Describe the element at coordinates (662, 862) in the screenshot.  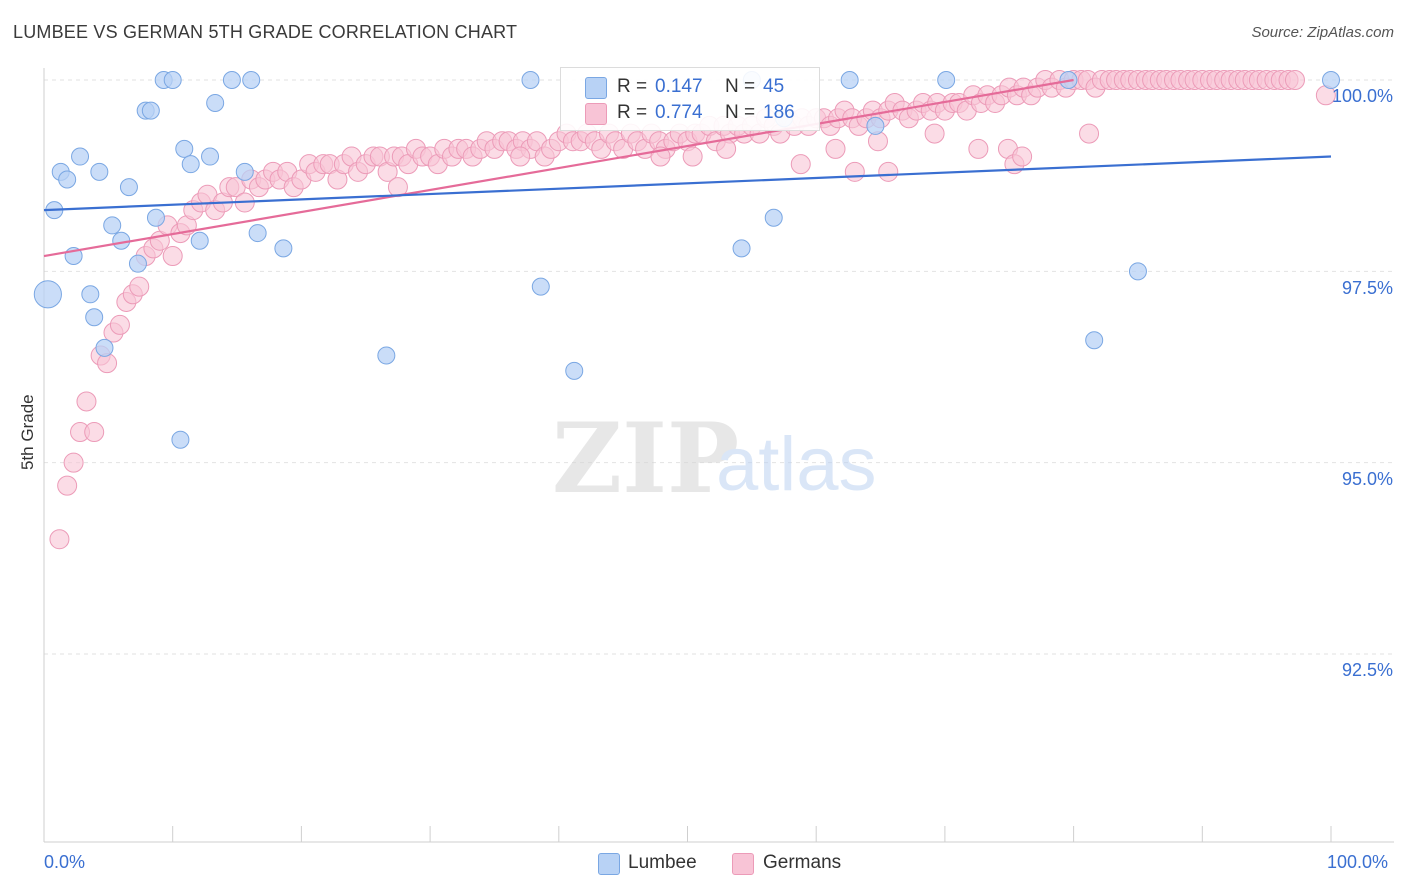
I see `bottom-lumbee-label: Lumbee` at that location.